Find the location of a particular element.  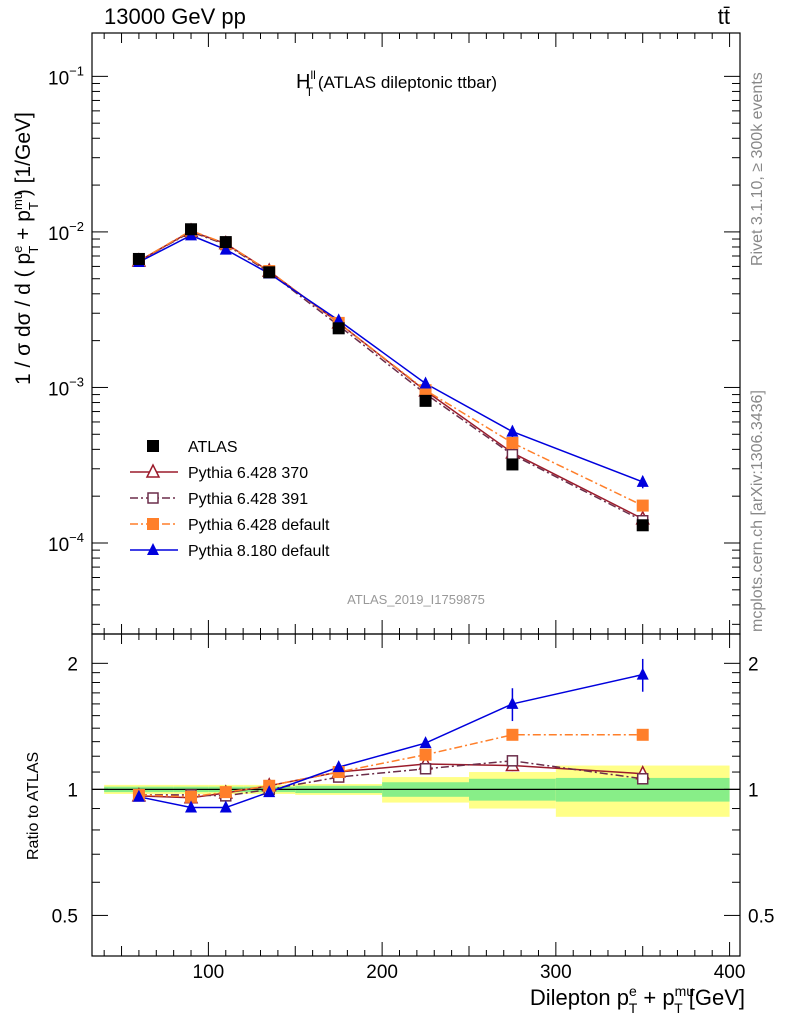

y-axis-label-ratio: Ratio to ATLAS is located at coordinates (33, 806).